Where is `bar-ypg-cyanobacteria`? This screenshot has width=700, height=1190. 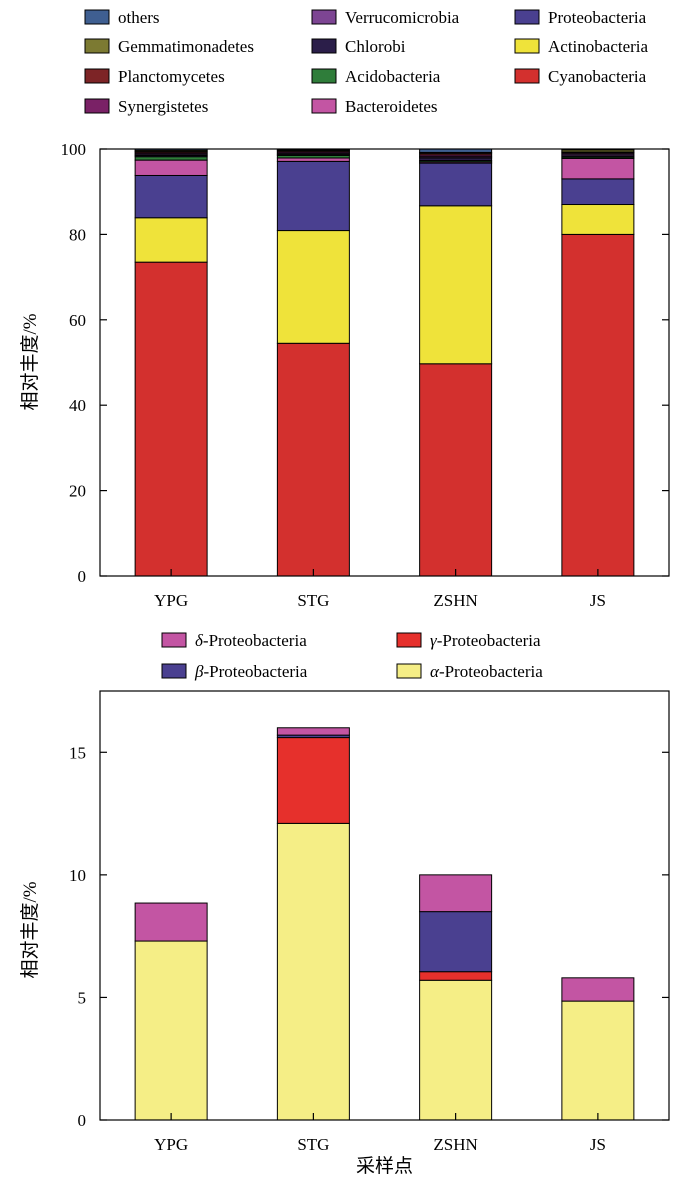
bar-ypg-cyanobacteria is located at coordinates (171, 419).